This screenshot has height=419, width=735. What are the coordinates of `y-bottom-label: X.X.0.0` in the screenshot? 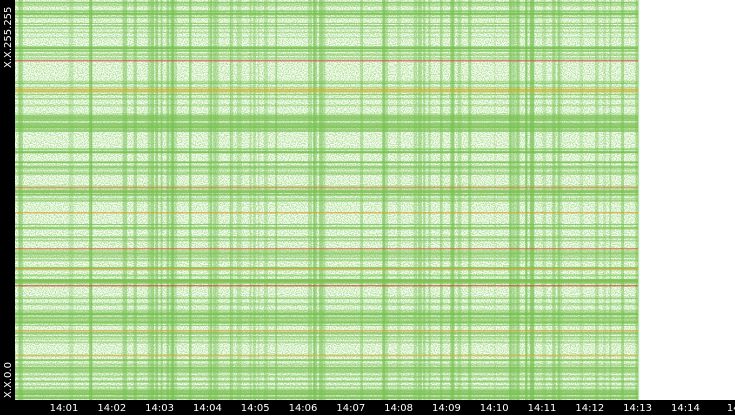 It's located at (8, 380).